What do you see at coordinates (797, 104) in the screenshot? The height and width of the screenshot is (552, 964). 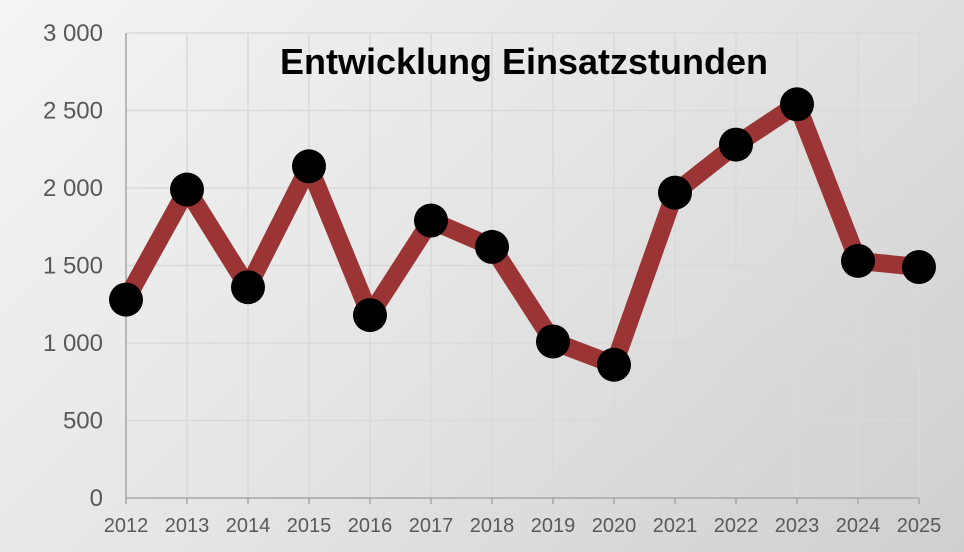 I see `data-point-2023` at bounding box center [797, 104].